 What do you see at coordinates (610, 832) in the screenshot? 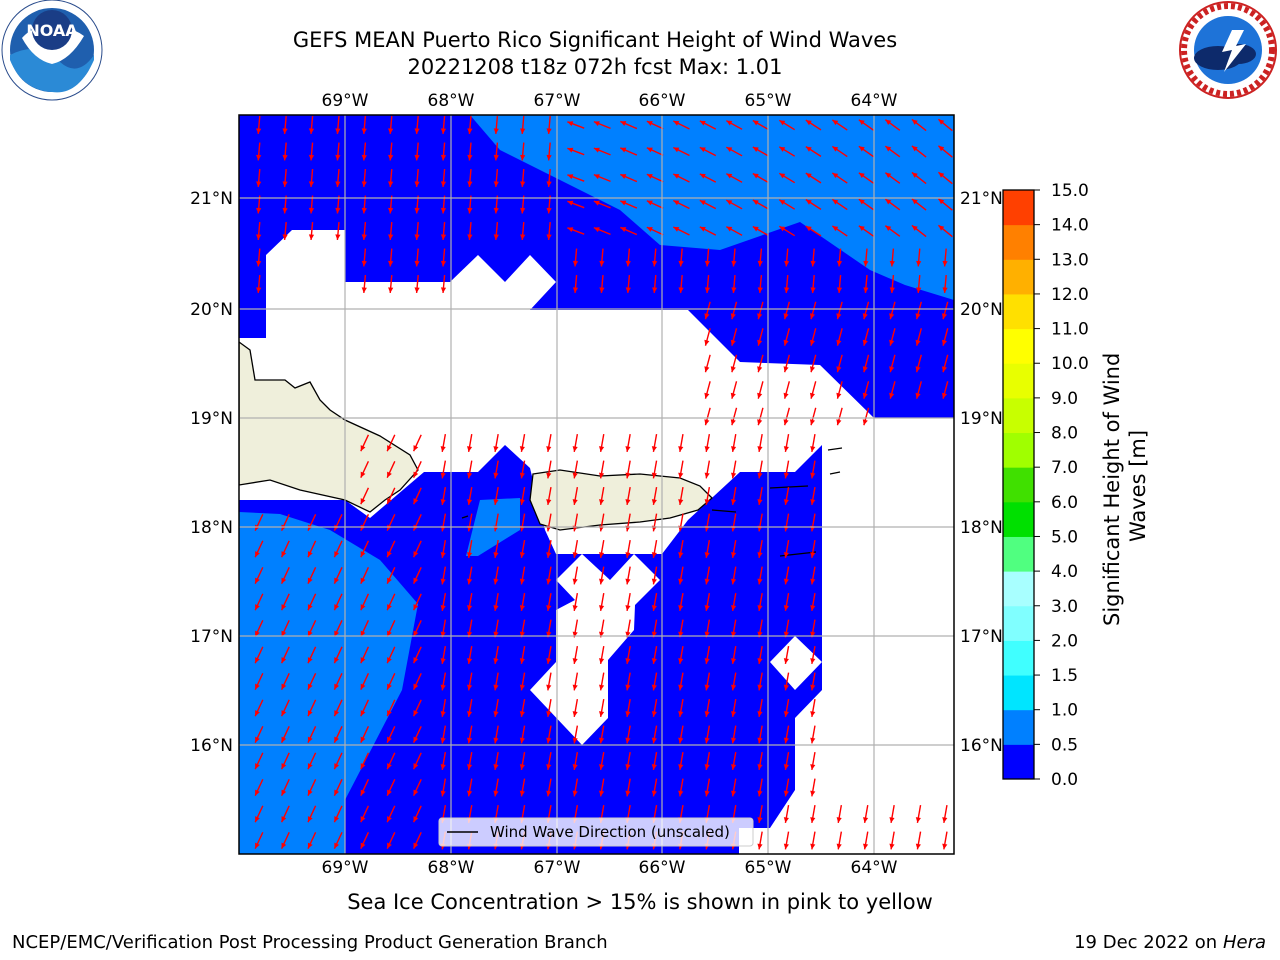
I see `legend-label: Wind Wave Direction (unscaled)` at bounding box center [610, 832].